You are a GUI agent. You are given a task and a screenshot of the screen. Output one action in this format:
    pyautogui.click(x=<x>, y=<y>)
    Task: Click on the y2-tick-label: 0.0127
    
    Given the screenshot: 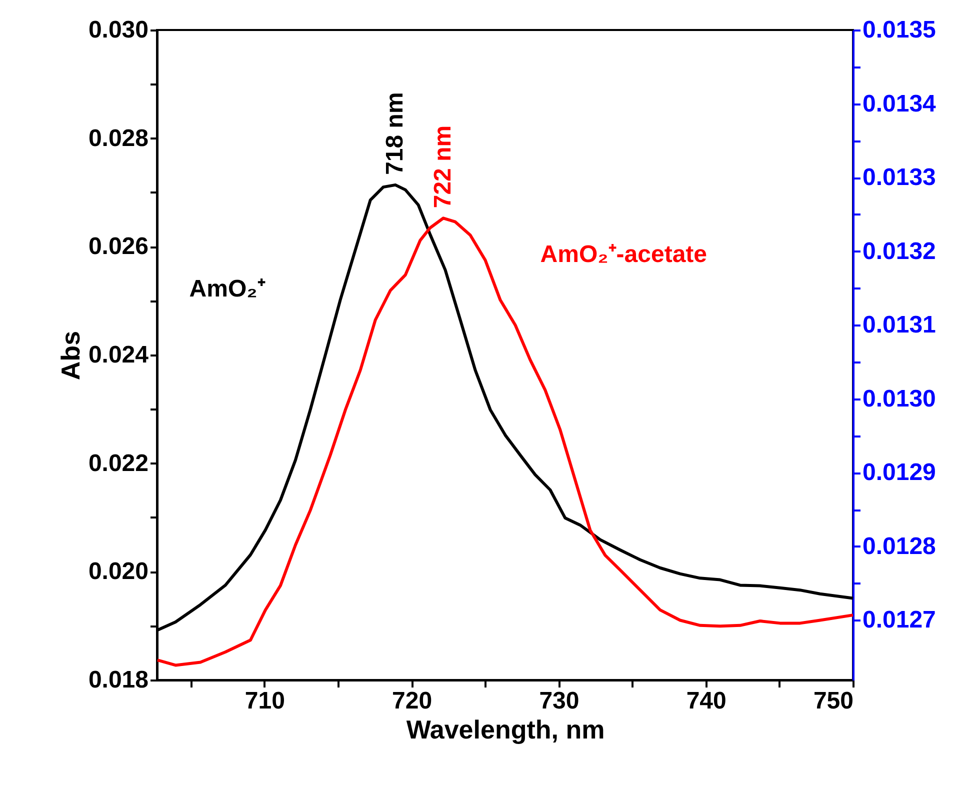 What is the action you would take?
    pyautogui.click(x=899, y=620)
    